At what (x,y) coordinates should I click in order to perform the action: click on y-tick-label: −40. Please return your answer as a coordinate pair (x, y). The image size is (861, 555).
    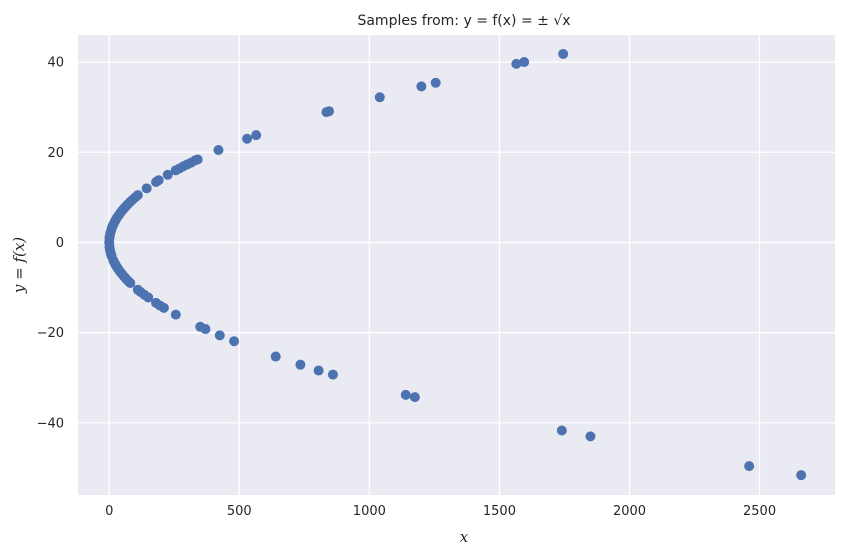
    Looking at the image, I should click on (50, 423).